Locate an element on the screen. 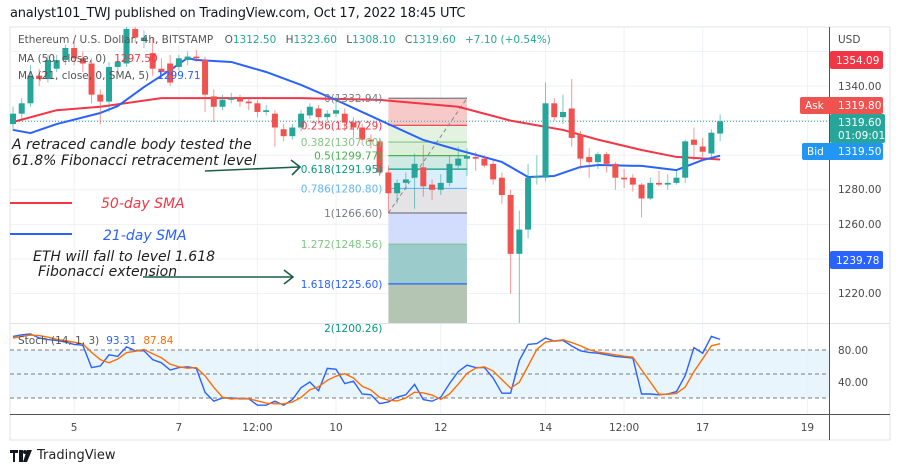 The image size is (900, 474). stoch-k-value: 93.31 is located at coordinates (121, 341).